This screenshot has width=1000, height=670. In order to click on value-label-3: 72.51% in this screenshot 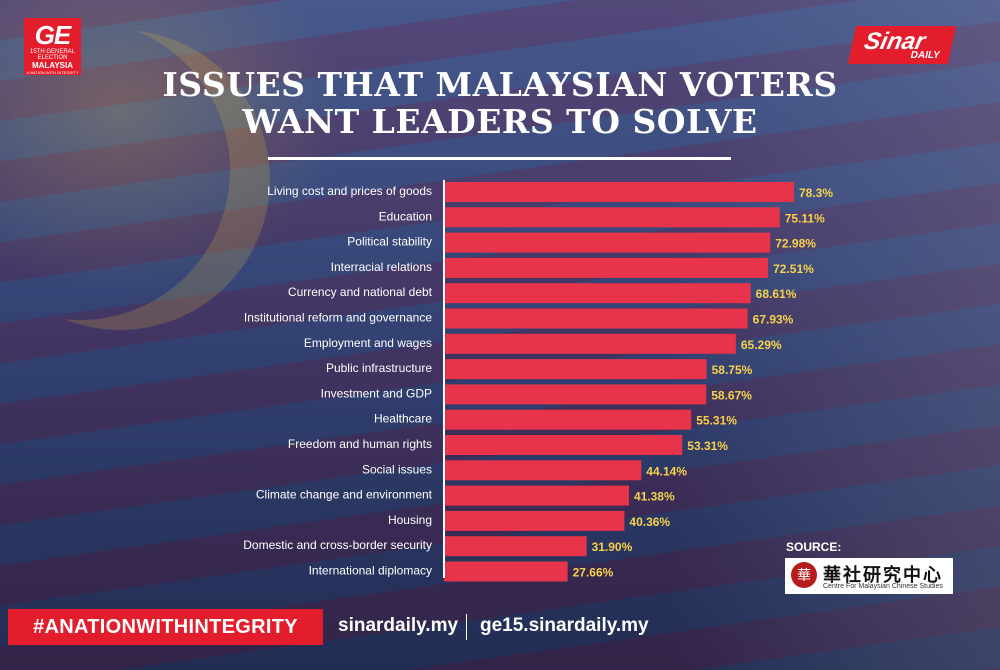, I will do `click(793, 269)`.